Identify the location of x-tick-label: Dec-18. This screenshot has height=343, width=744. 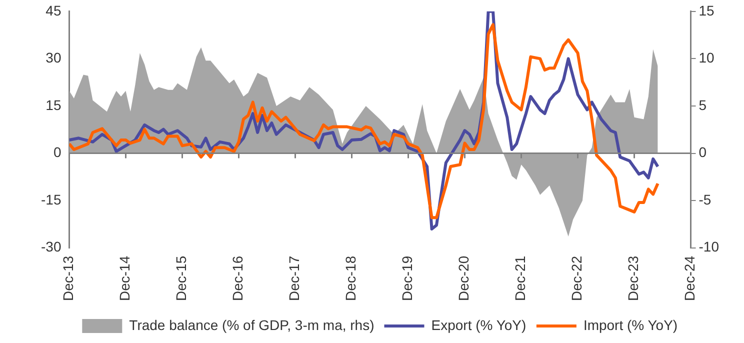
(350, 279).